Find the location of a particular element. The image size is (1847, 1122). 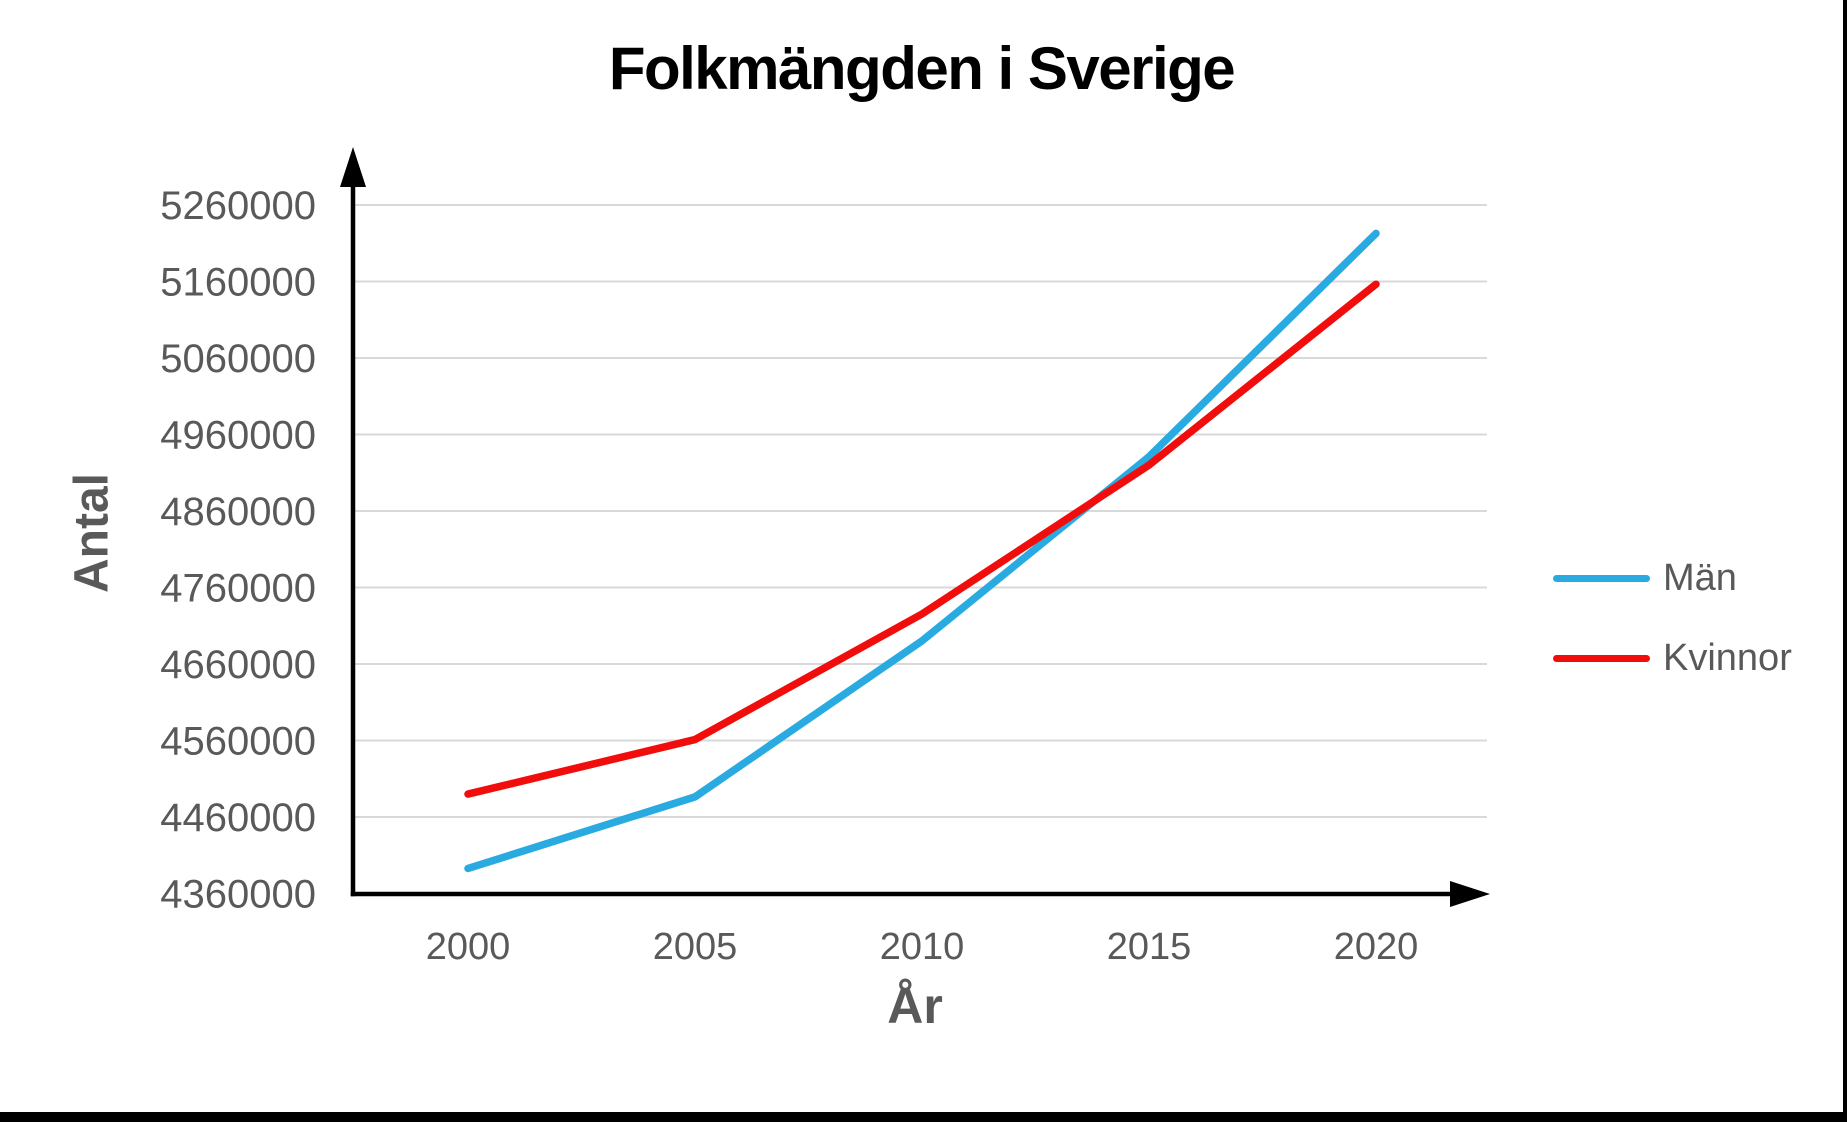

screen-edge-right is located at coordinates (1845, 561).